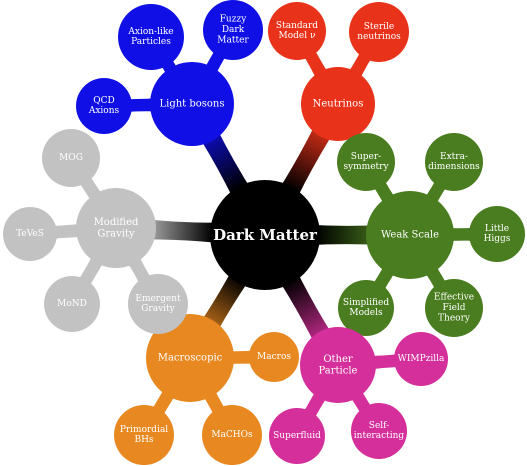 The width and height of the screenshot is (527, 466). Describe the element at coordinates (497, 229) in the screenshot. I see `node-label: Little` at that location.